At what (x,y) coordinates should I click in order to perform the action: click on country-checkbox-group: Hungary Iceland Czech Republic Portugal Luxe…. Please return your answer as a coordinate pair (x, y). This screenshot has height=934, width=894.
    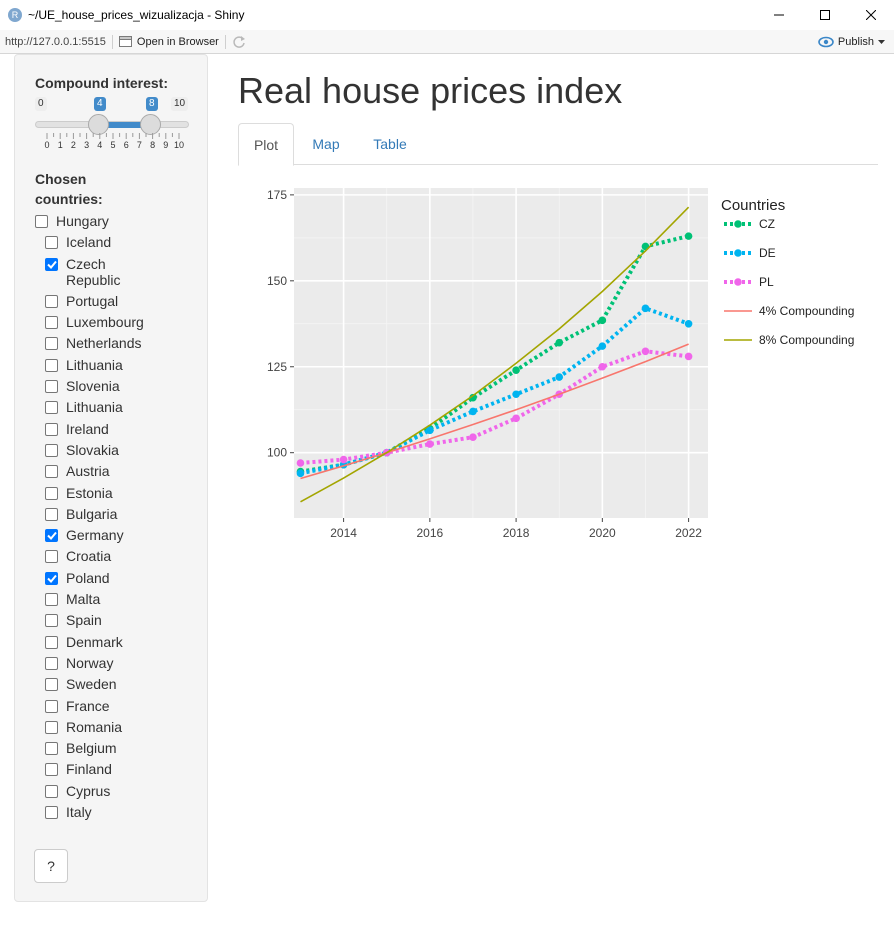
    Looking at the image, I should click on (121, 516).